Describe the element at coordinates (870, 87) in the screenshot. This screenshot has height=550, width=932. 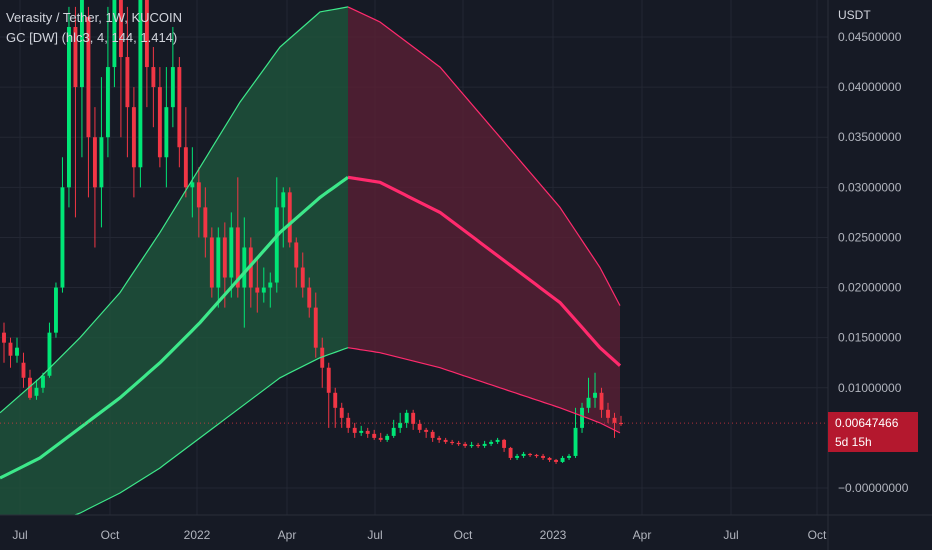
I see `price-tick-label: 0.04000000` at that location.